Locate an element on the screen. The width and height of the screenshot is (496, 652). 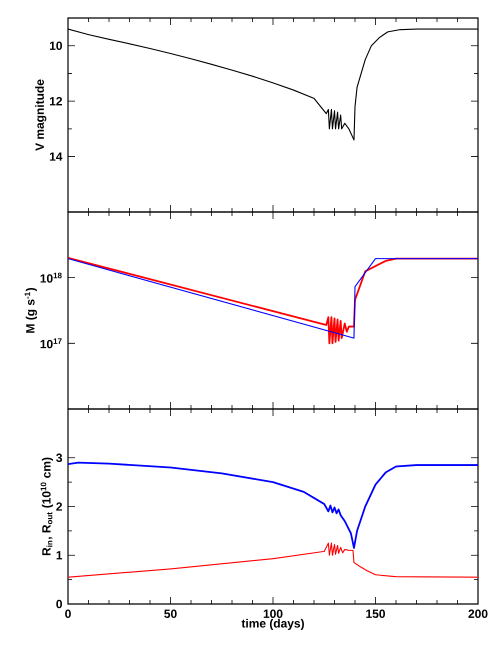
y-tick-label: 2 is located at coordinates (59, 506).